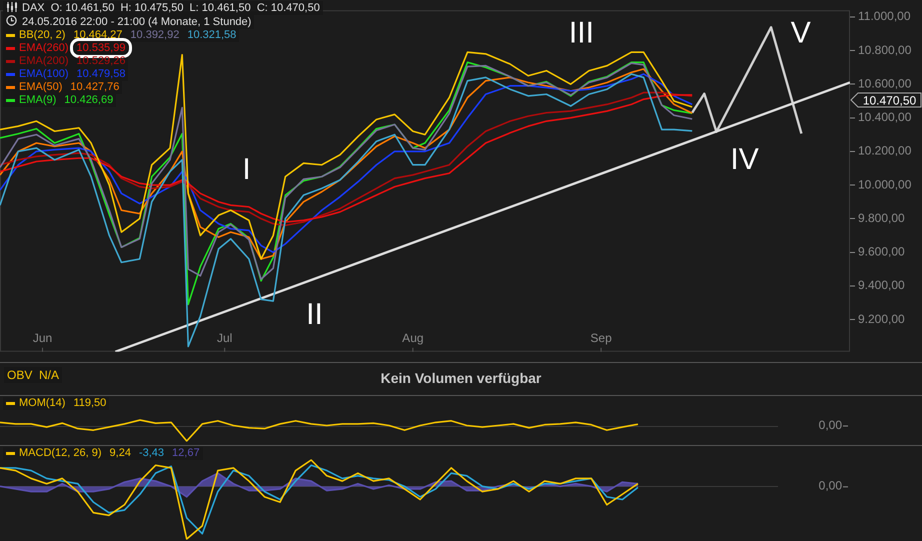 This screenshot has height=541, width=922. Describe the element at coordinates (314, 315) in the screenshot. I see `annotation: II` at that location.